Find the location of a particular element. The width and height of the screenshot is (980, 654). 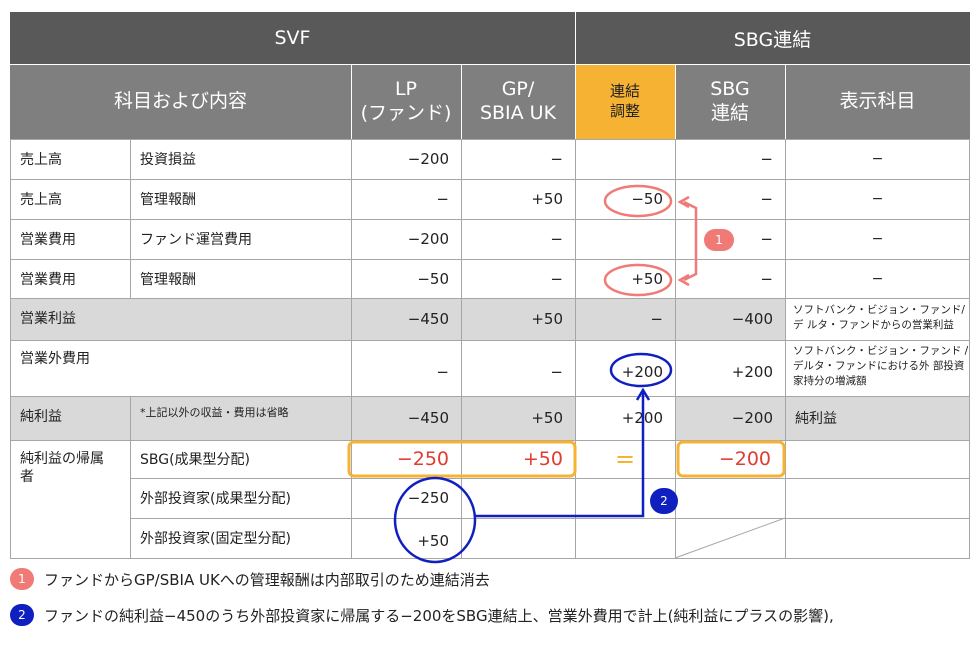

red-arrow is located at coordinates (690, 241).